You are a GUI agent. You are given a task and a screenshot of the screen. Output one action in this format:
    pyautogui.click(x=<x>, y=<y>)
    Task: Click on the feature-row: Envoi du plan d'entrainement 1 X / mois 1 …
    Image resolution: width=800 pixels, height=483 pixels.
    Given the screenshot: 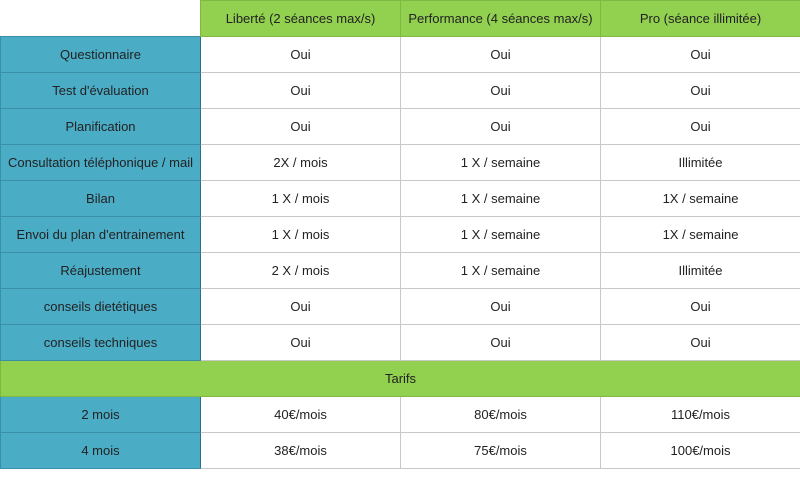 What is the action you would take?
    pyautogui.click(x=400, y=234)
    